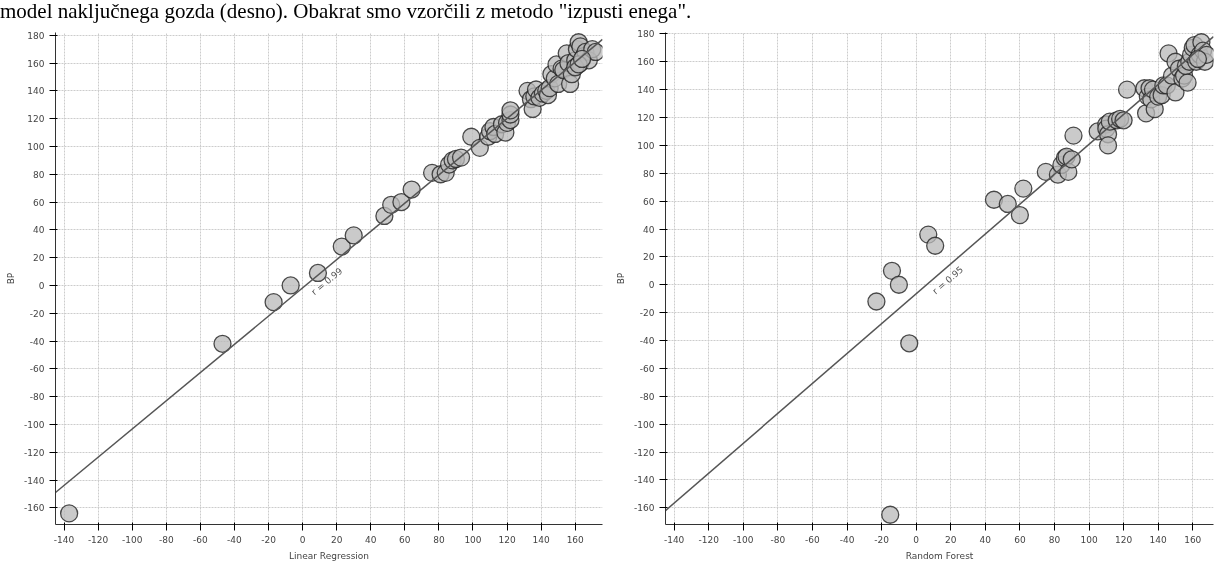 This screenshot has width=1221, height=577. What do you see at coordinates (346, 11) in the screenshot?
I see `text: model naključnega gozda (desno). Obakrat smo vzorčili z metodo "izpusti enega".` at bounding box center [346, 11].